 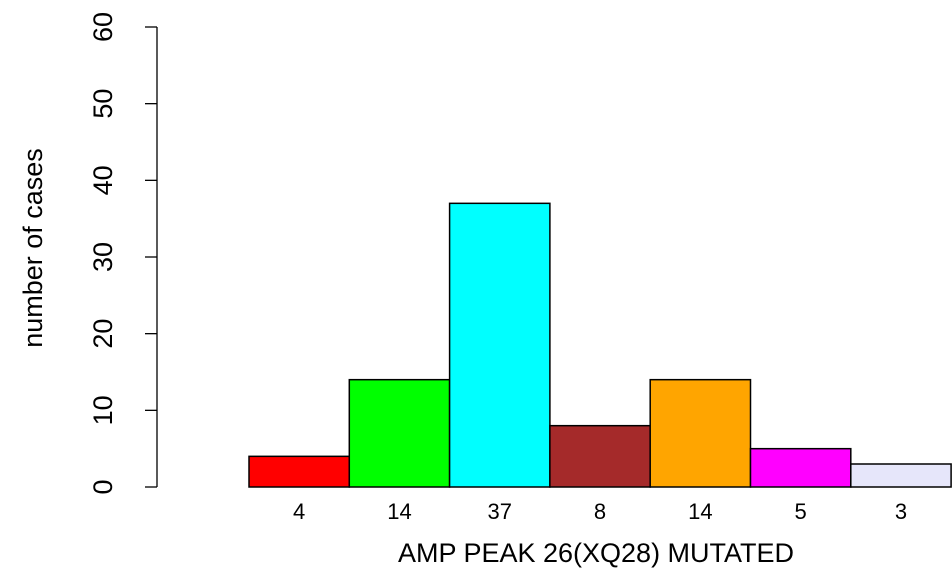 What do you see at coordinates (123, 253) in the screenshot?
I see `y-axis: 0 10 20 30 40 50 60` at bounding box center [123, 253].